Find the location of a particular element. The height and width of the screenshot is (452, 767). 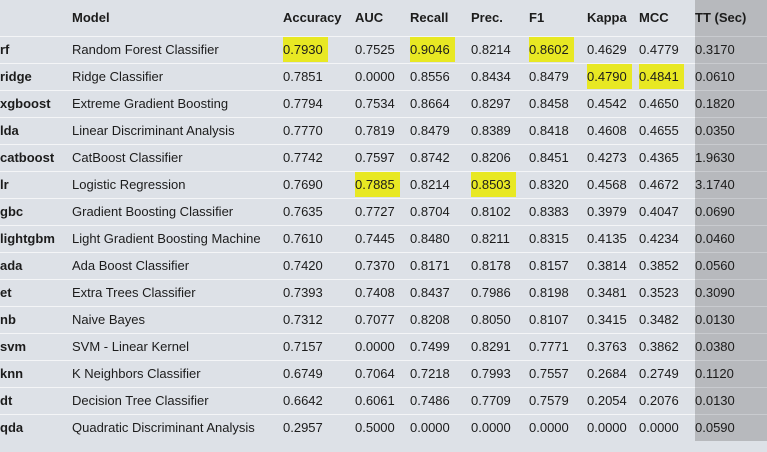

mcc-cell: 0.4365 is located at coordinates (667, 157).